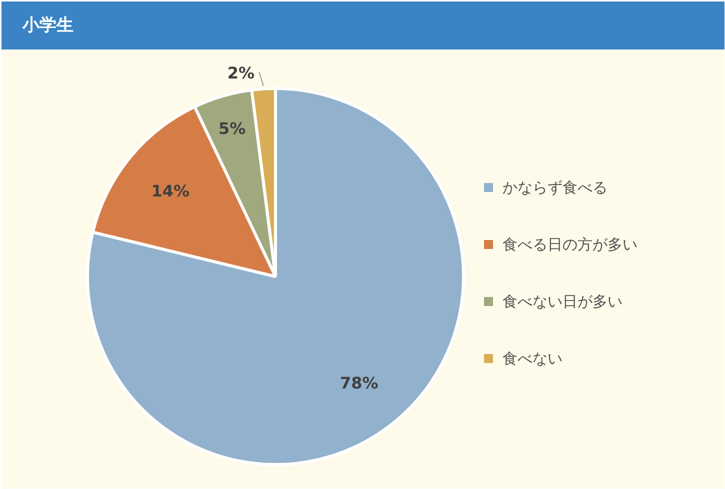 This screenshot has height=489, width=725. What do you see at coordinates (532, 359) in the screenshot?
I see `legend-label: 食べない` at bounding box center [532, 359].